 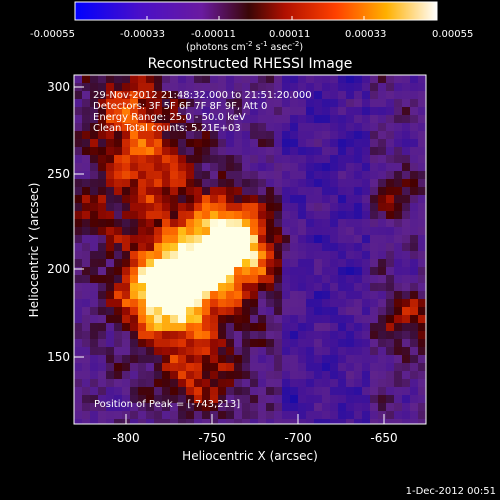 What do you see at coordinates (58, 269) in the screenshot?
I see `y-tick-label: 200` at bounding box center [58, 269].